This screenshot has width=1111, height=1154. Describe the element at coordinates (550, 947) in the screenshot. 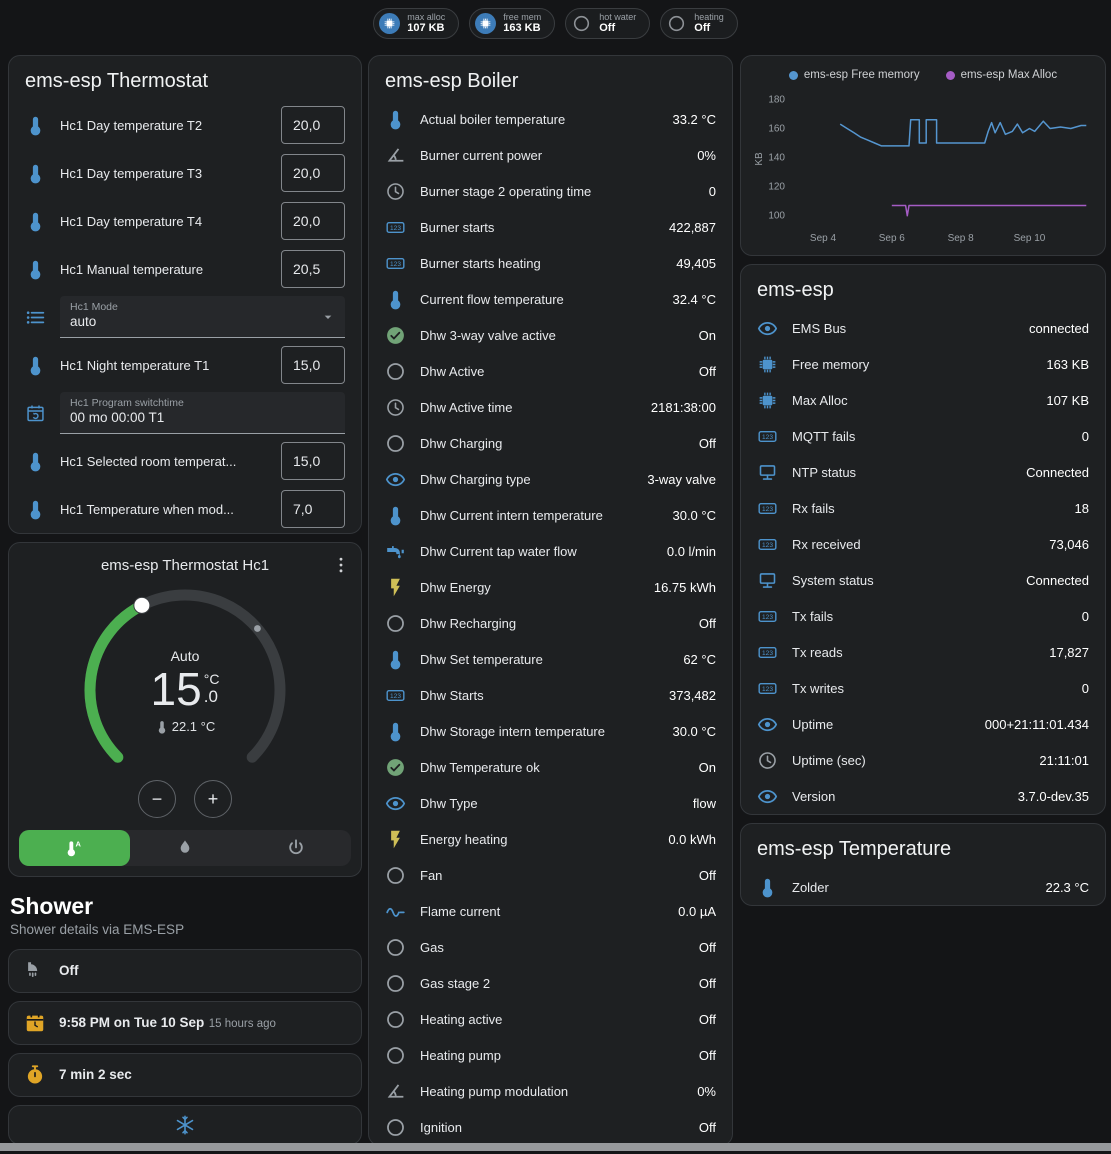

I see `entity-row: Gas Off` at that location.